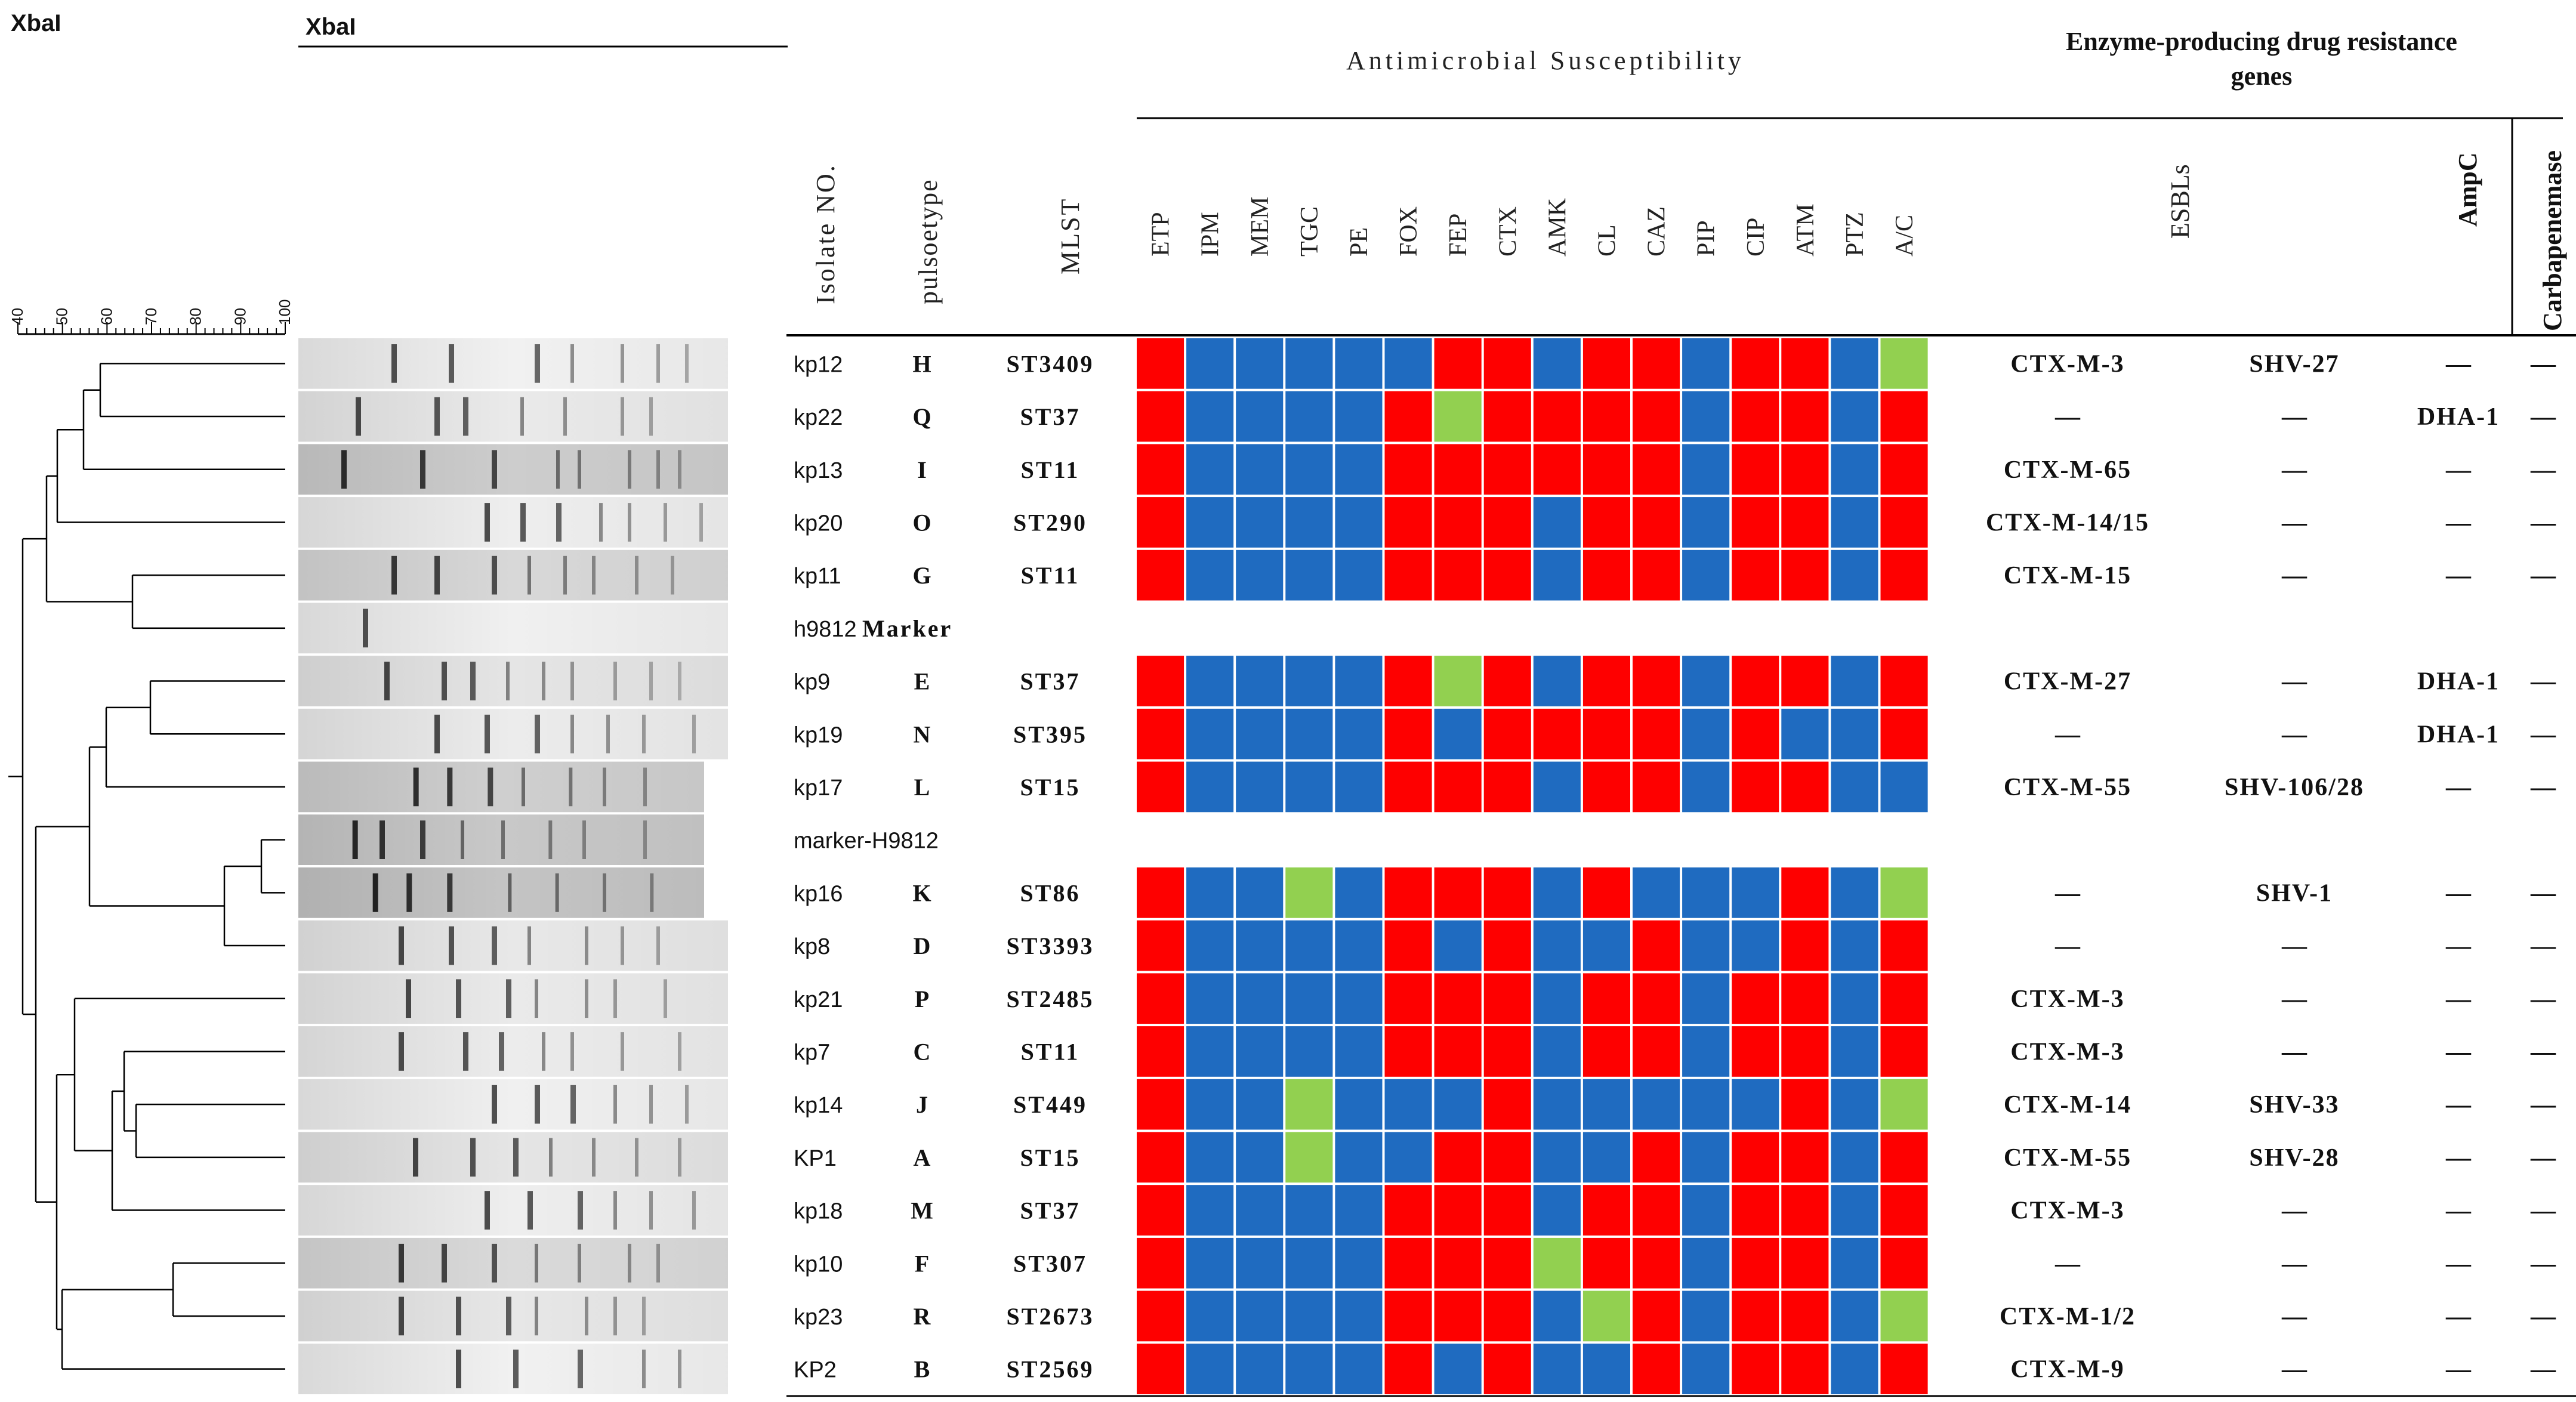 Image resolution: width=2576 pixels, height=1402 pixels. I want to click on isolate-label: kp17, so click(818, 789).